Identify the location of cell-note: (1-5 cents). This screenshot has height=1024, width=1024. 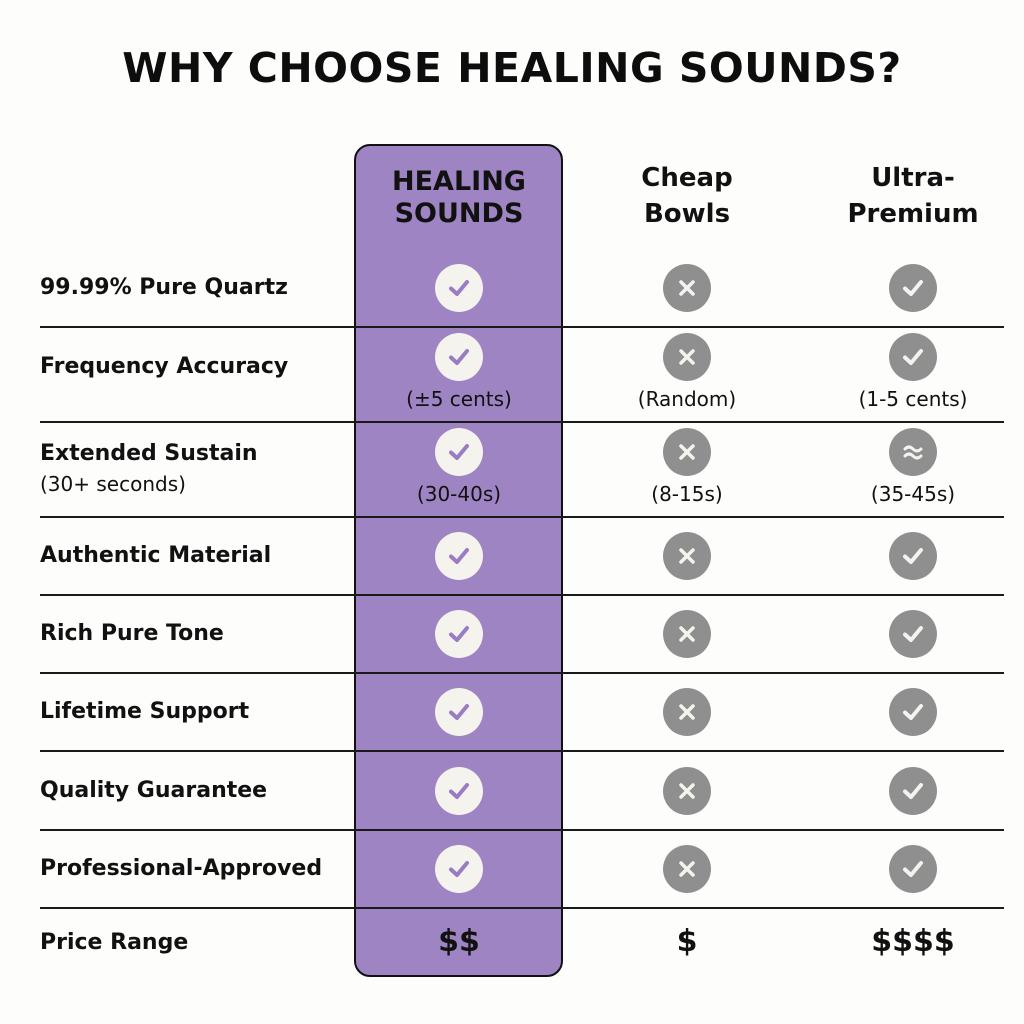
(913, 398).